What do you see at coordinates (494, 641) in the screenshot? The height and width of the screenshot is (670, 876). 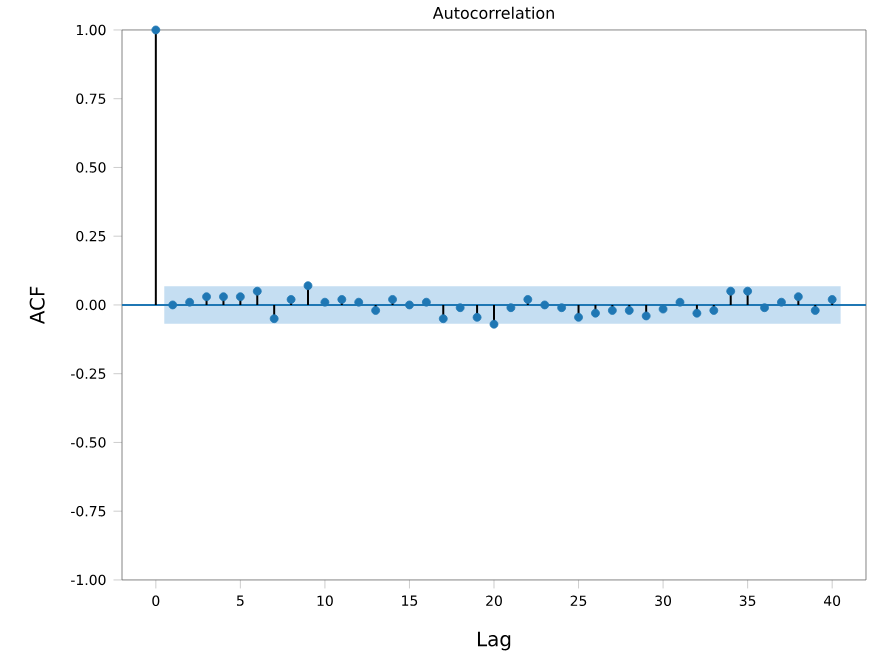 I see `x-axis-title: Lag` at bounding box center [494, 641].